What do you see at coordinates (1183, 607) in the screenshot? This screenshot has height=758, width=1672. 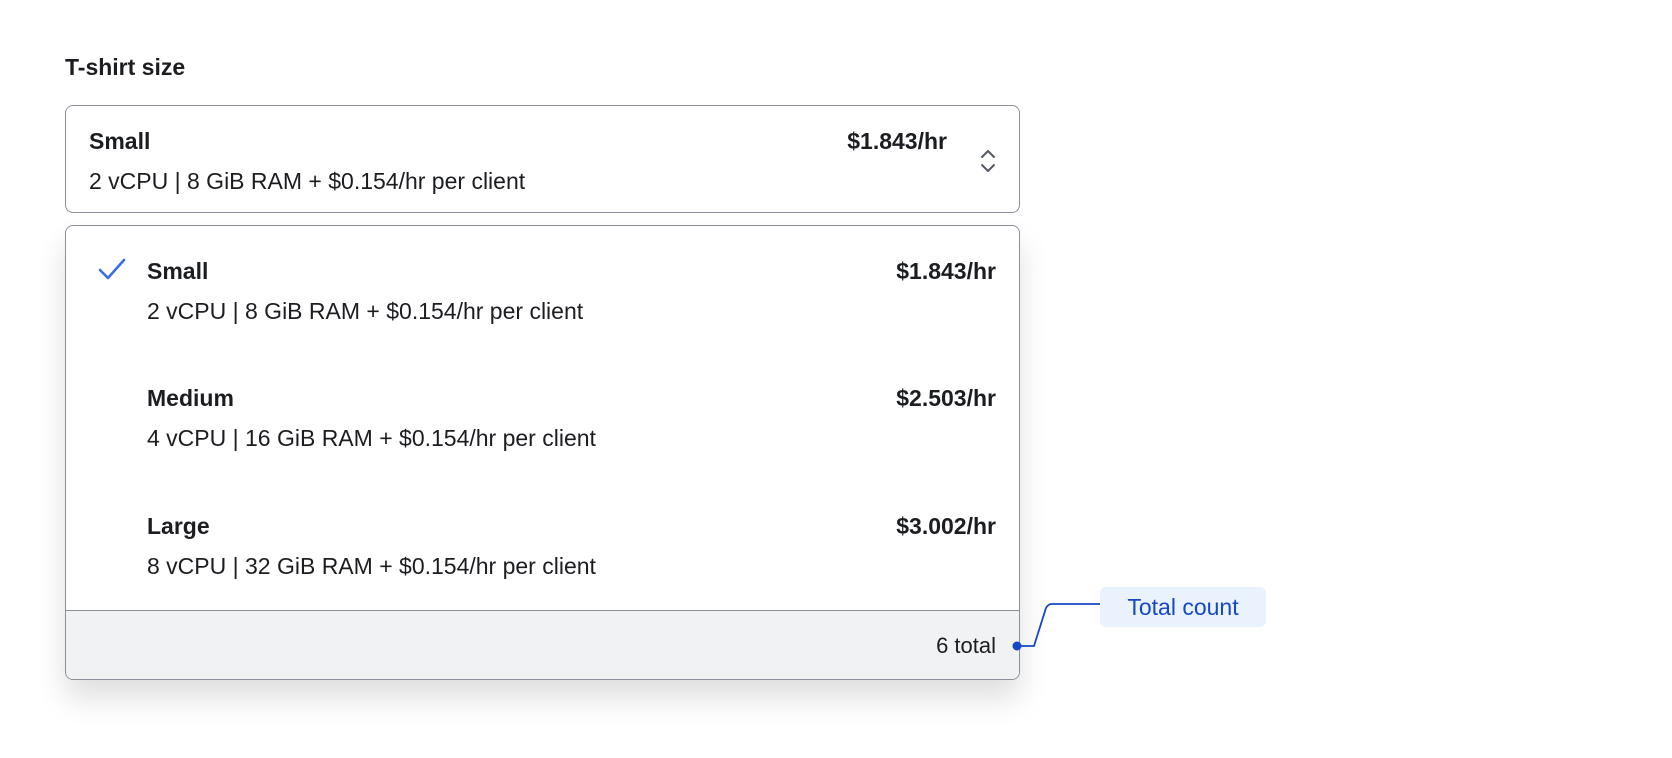 I see `annotation-badge: Total count` at bounding box center [1183, 607].